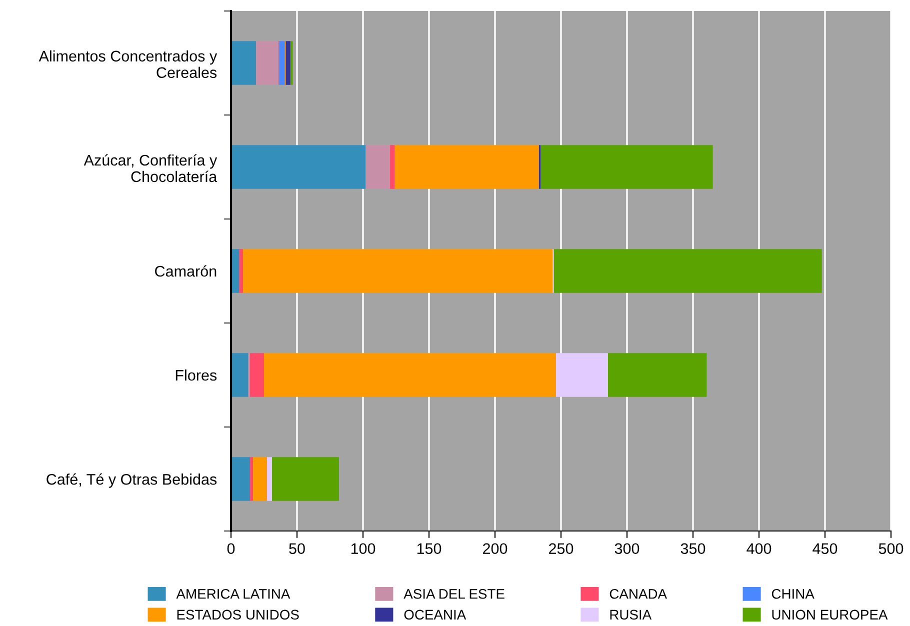  What do you see at coordinates (759, 548) in the screenshot?
I see `x-tick-label: 400` at bounding box center [759, 548].